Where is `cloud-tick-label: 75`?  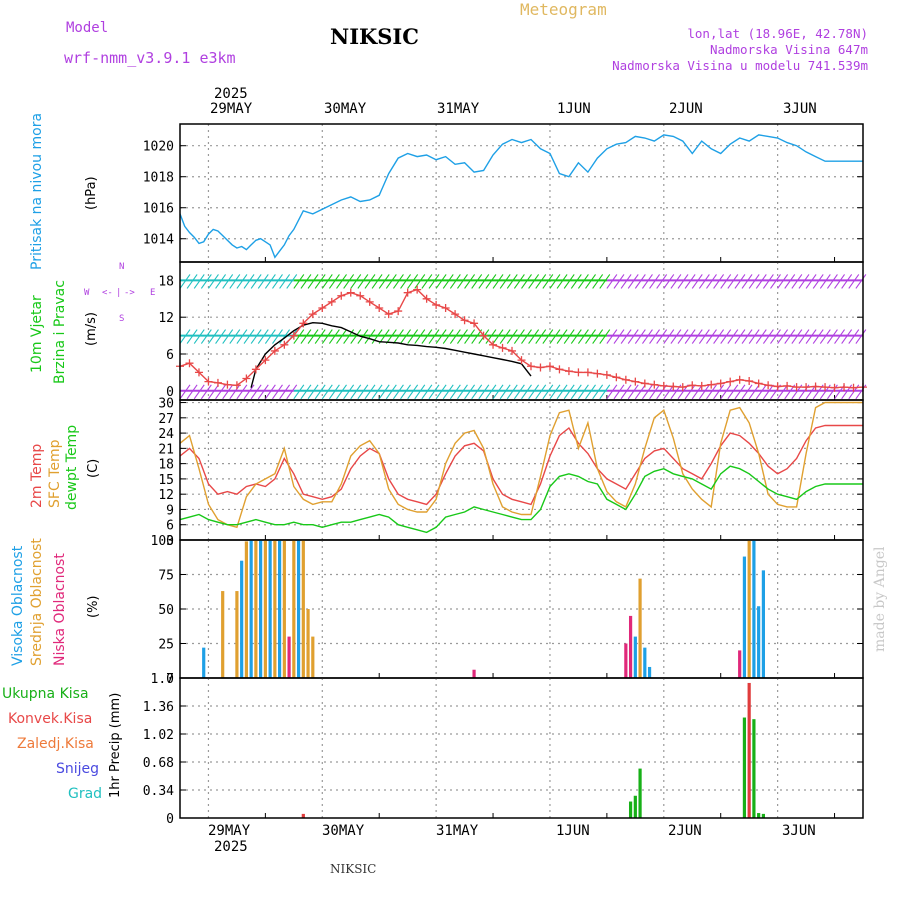 cloud-tick-label: 75 is located at coordinates (166, 576).